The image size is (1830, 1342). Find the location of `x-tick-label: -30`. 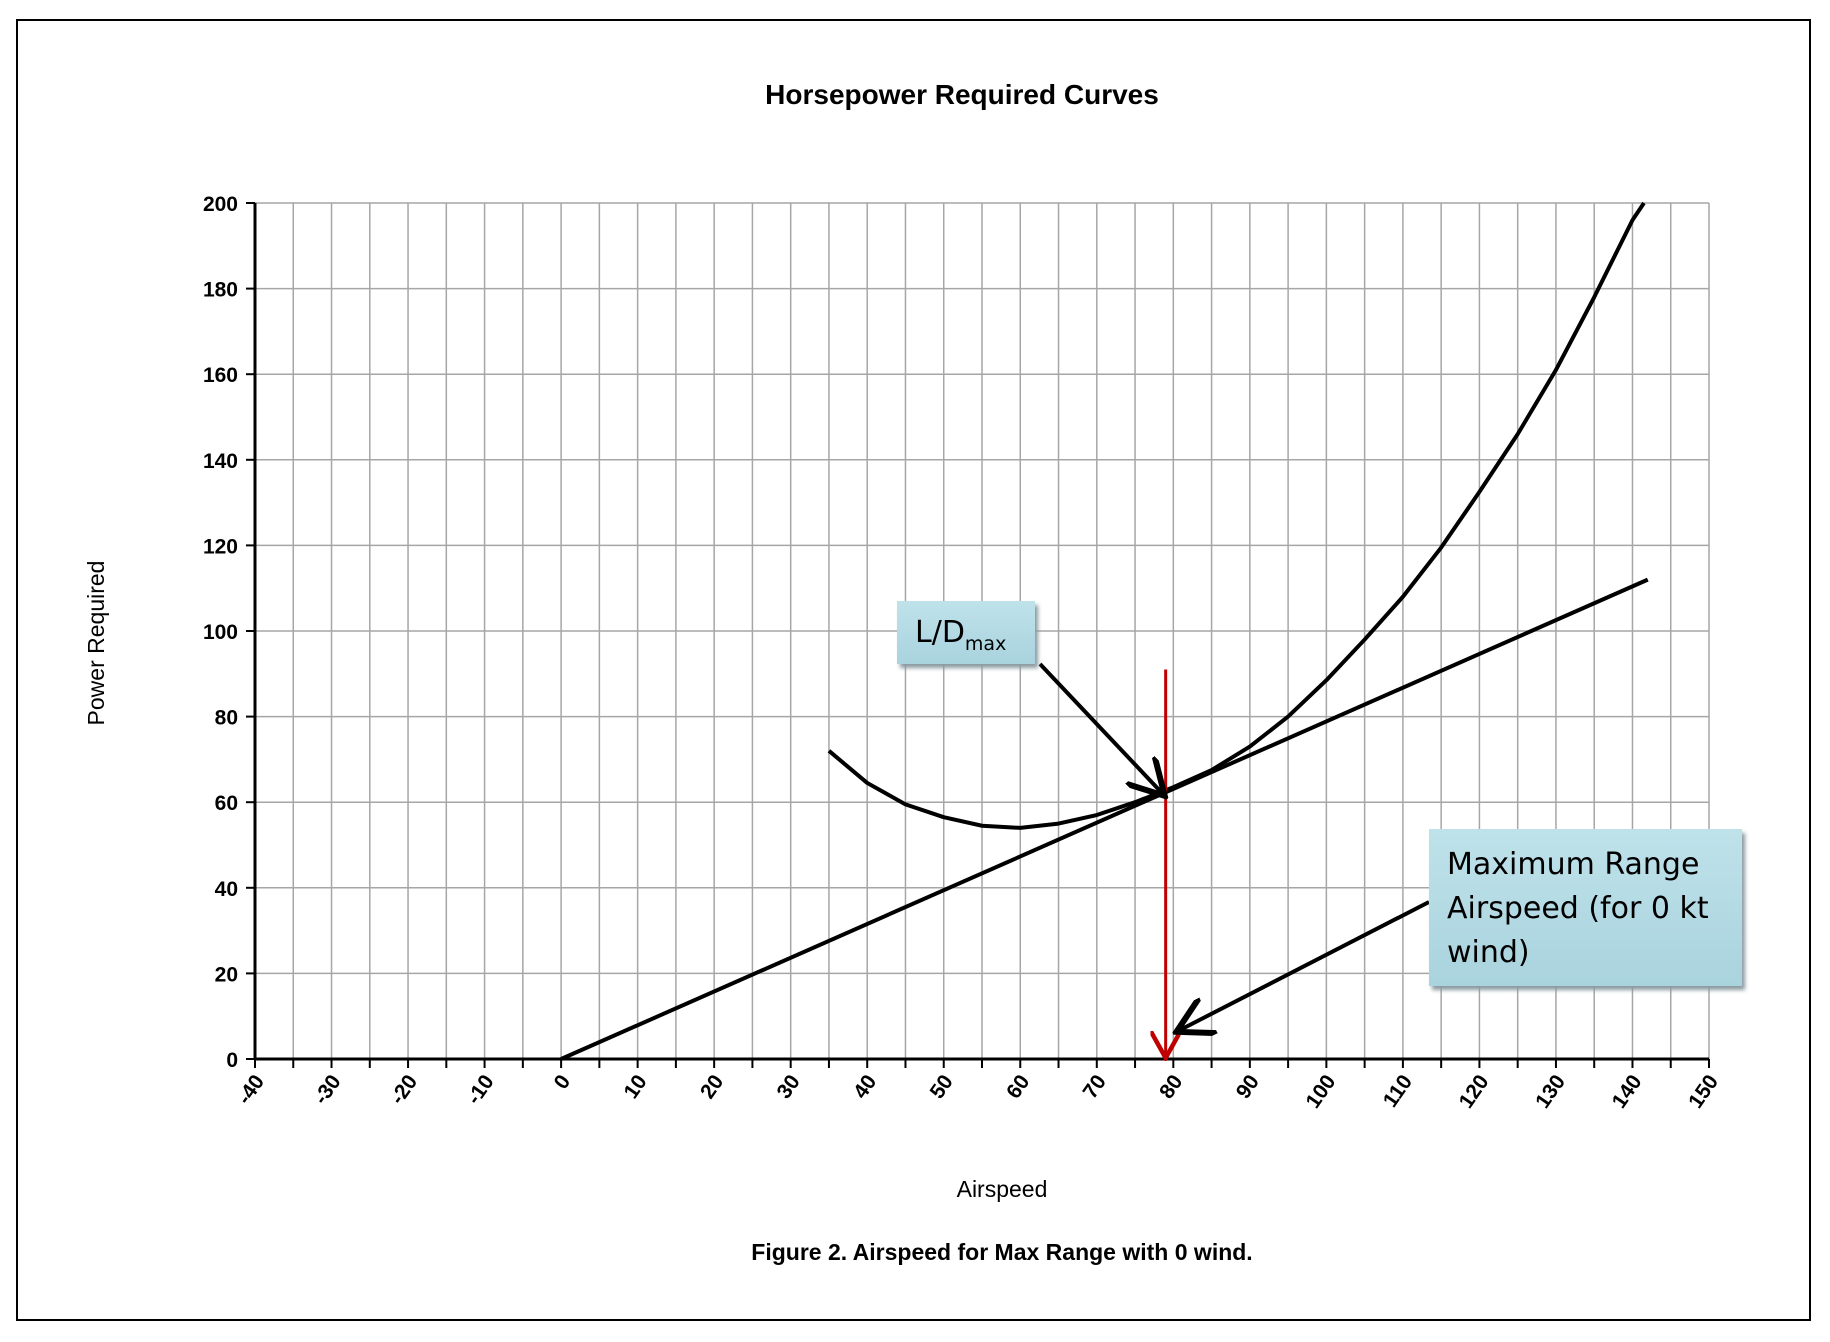

x-tick-label: -30 is located at coordinates (327, 1090).